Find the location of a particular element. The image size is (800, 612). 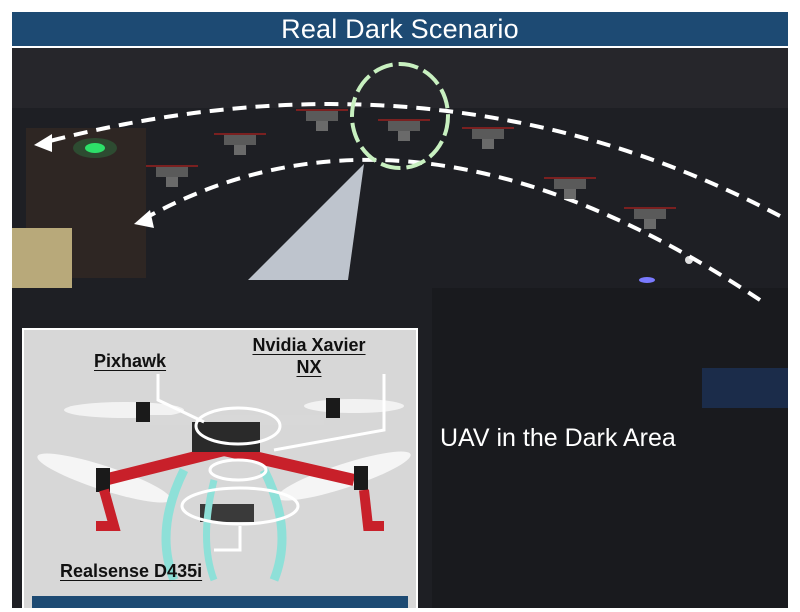

landing-gear-right is located at coordinates (273, 524).